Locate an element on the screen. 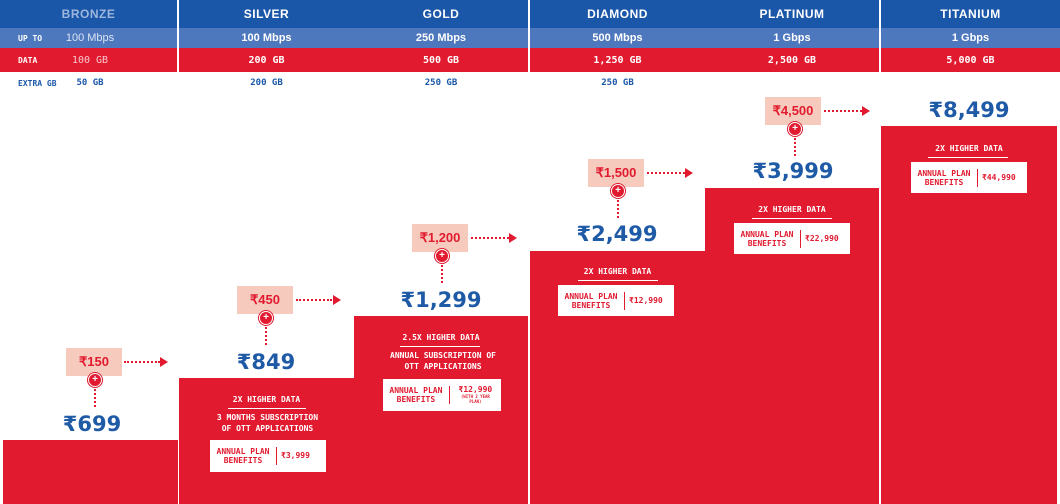 This screenshot has height=504, width=1060. plan-speed-silver: 100 Mbps is located at coordinates (266, 38).